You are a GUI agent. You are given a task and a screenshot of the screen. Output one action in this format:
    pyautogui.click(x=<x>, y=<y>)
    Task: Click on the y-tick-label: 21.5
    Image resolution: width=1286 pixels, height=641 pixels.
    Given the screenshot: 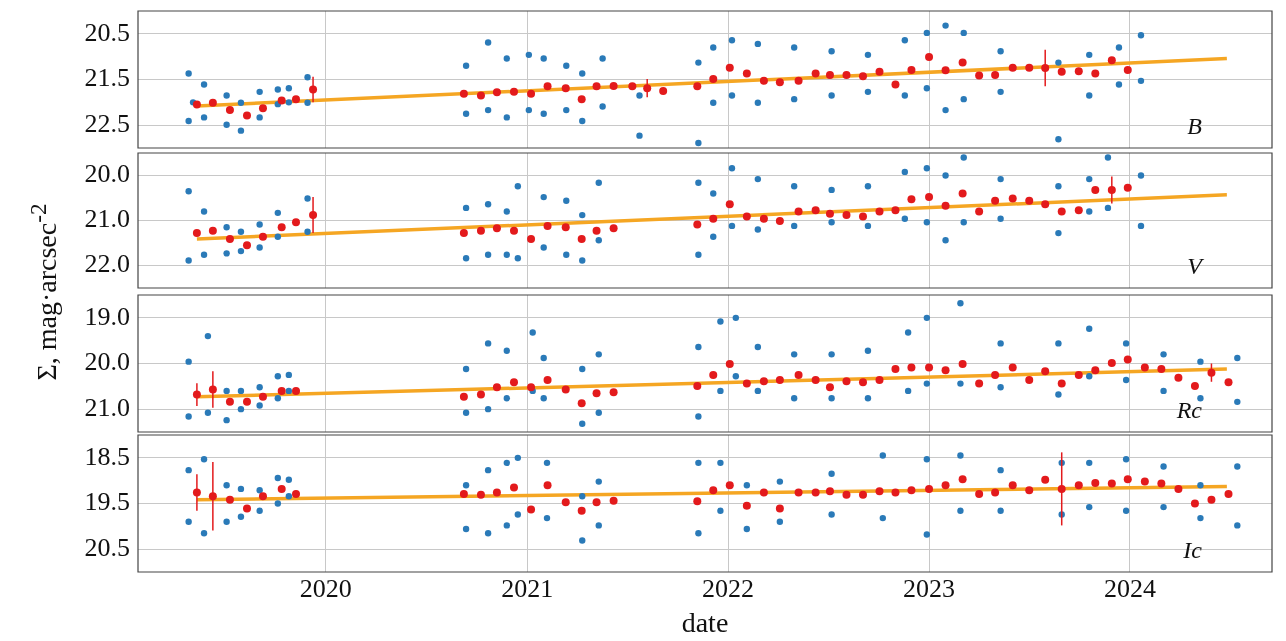 What is the action you would take?
    pyautogui.click(x=107, y=78)
    